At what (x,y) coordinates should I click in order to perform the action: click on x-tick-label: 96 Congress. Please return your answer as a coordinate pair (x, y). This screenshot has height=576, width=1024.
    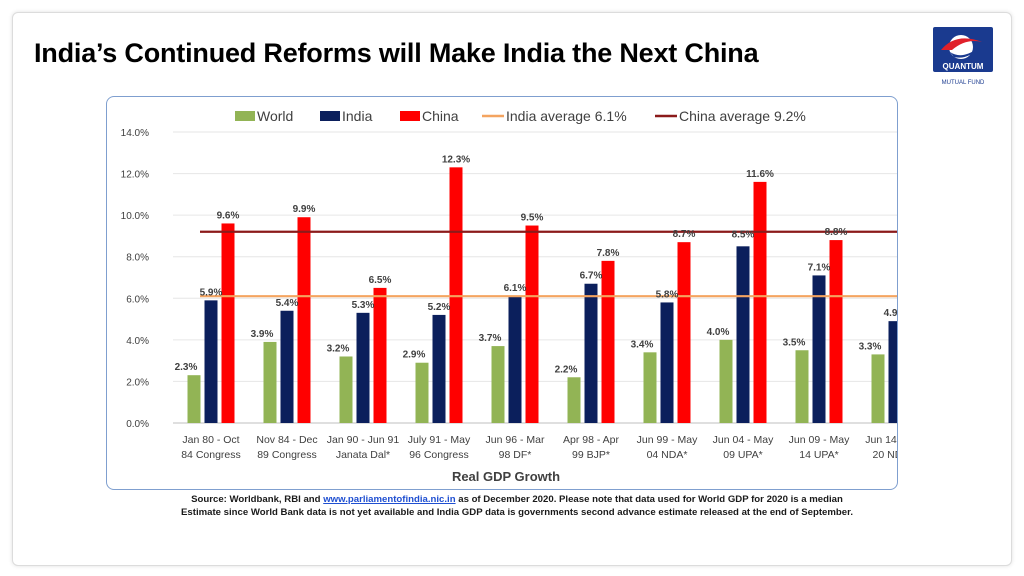
    Looking at the image, I should click on (439, 455).